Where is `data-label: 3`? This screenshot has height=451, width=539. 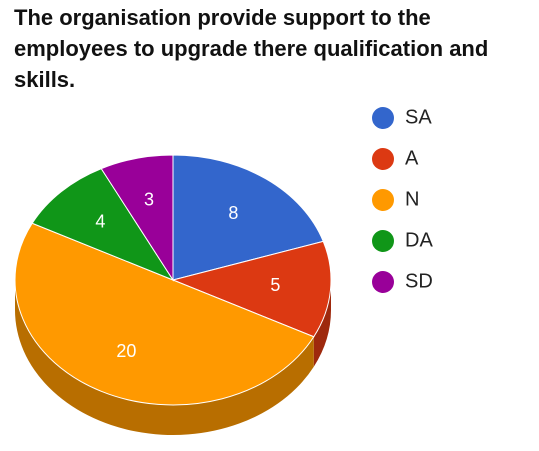
data-label: 3 is located at coordinates (149, 200).